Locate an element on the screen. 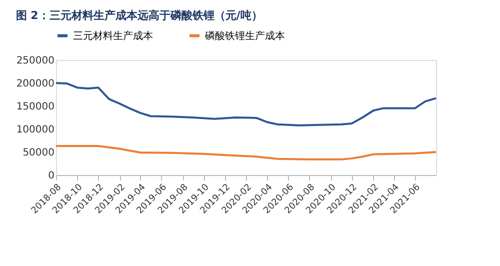 The image size is (500, 266). legend-label: 磷酸铁锂生产成本 is located at coordinates (244, 36).